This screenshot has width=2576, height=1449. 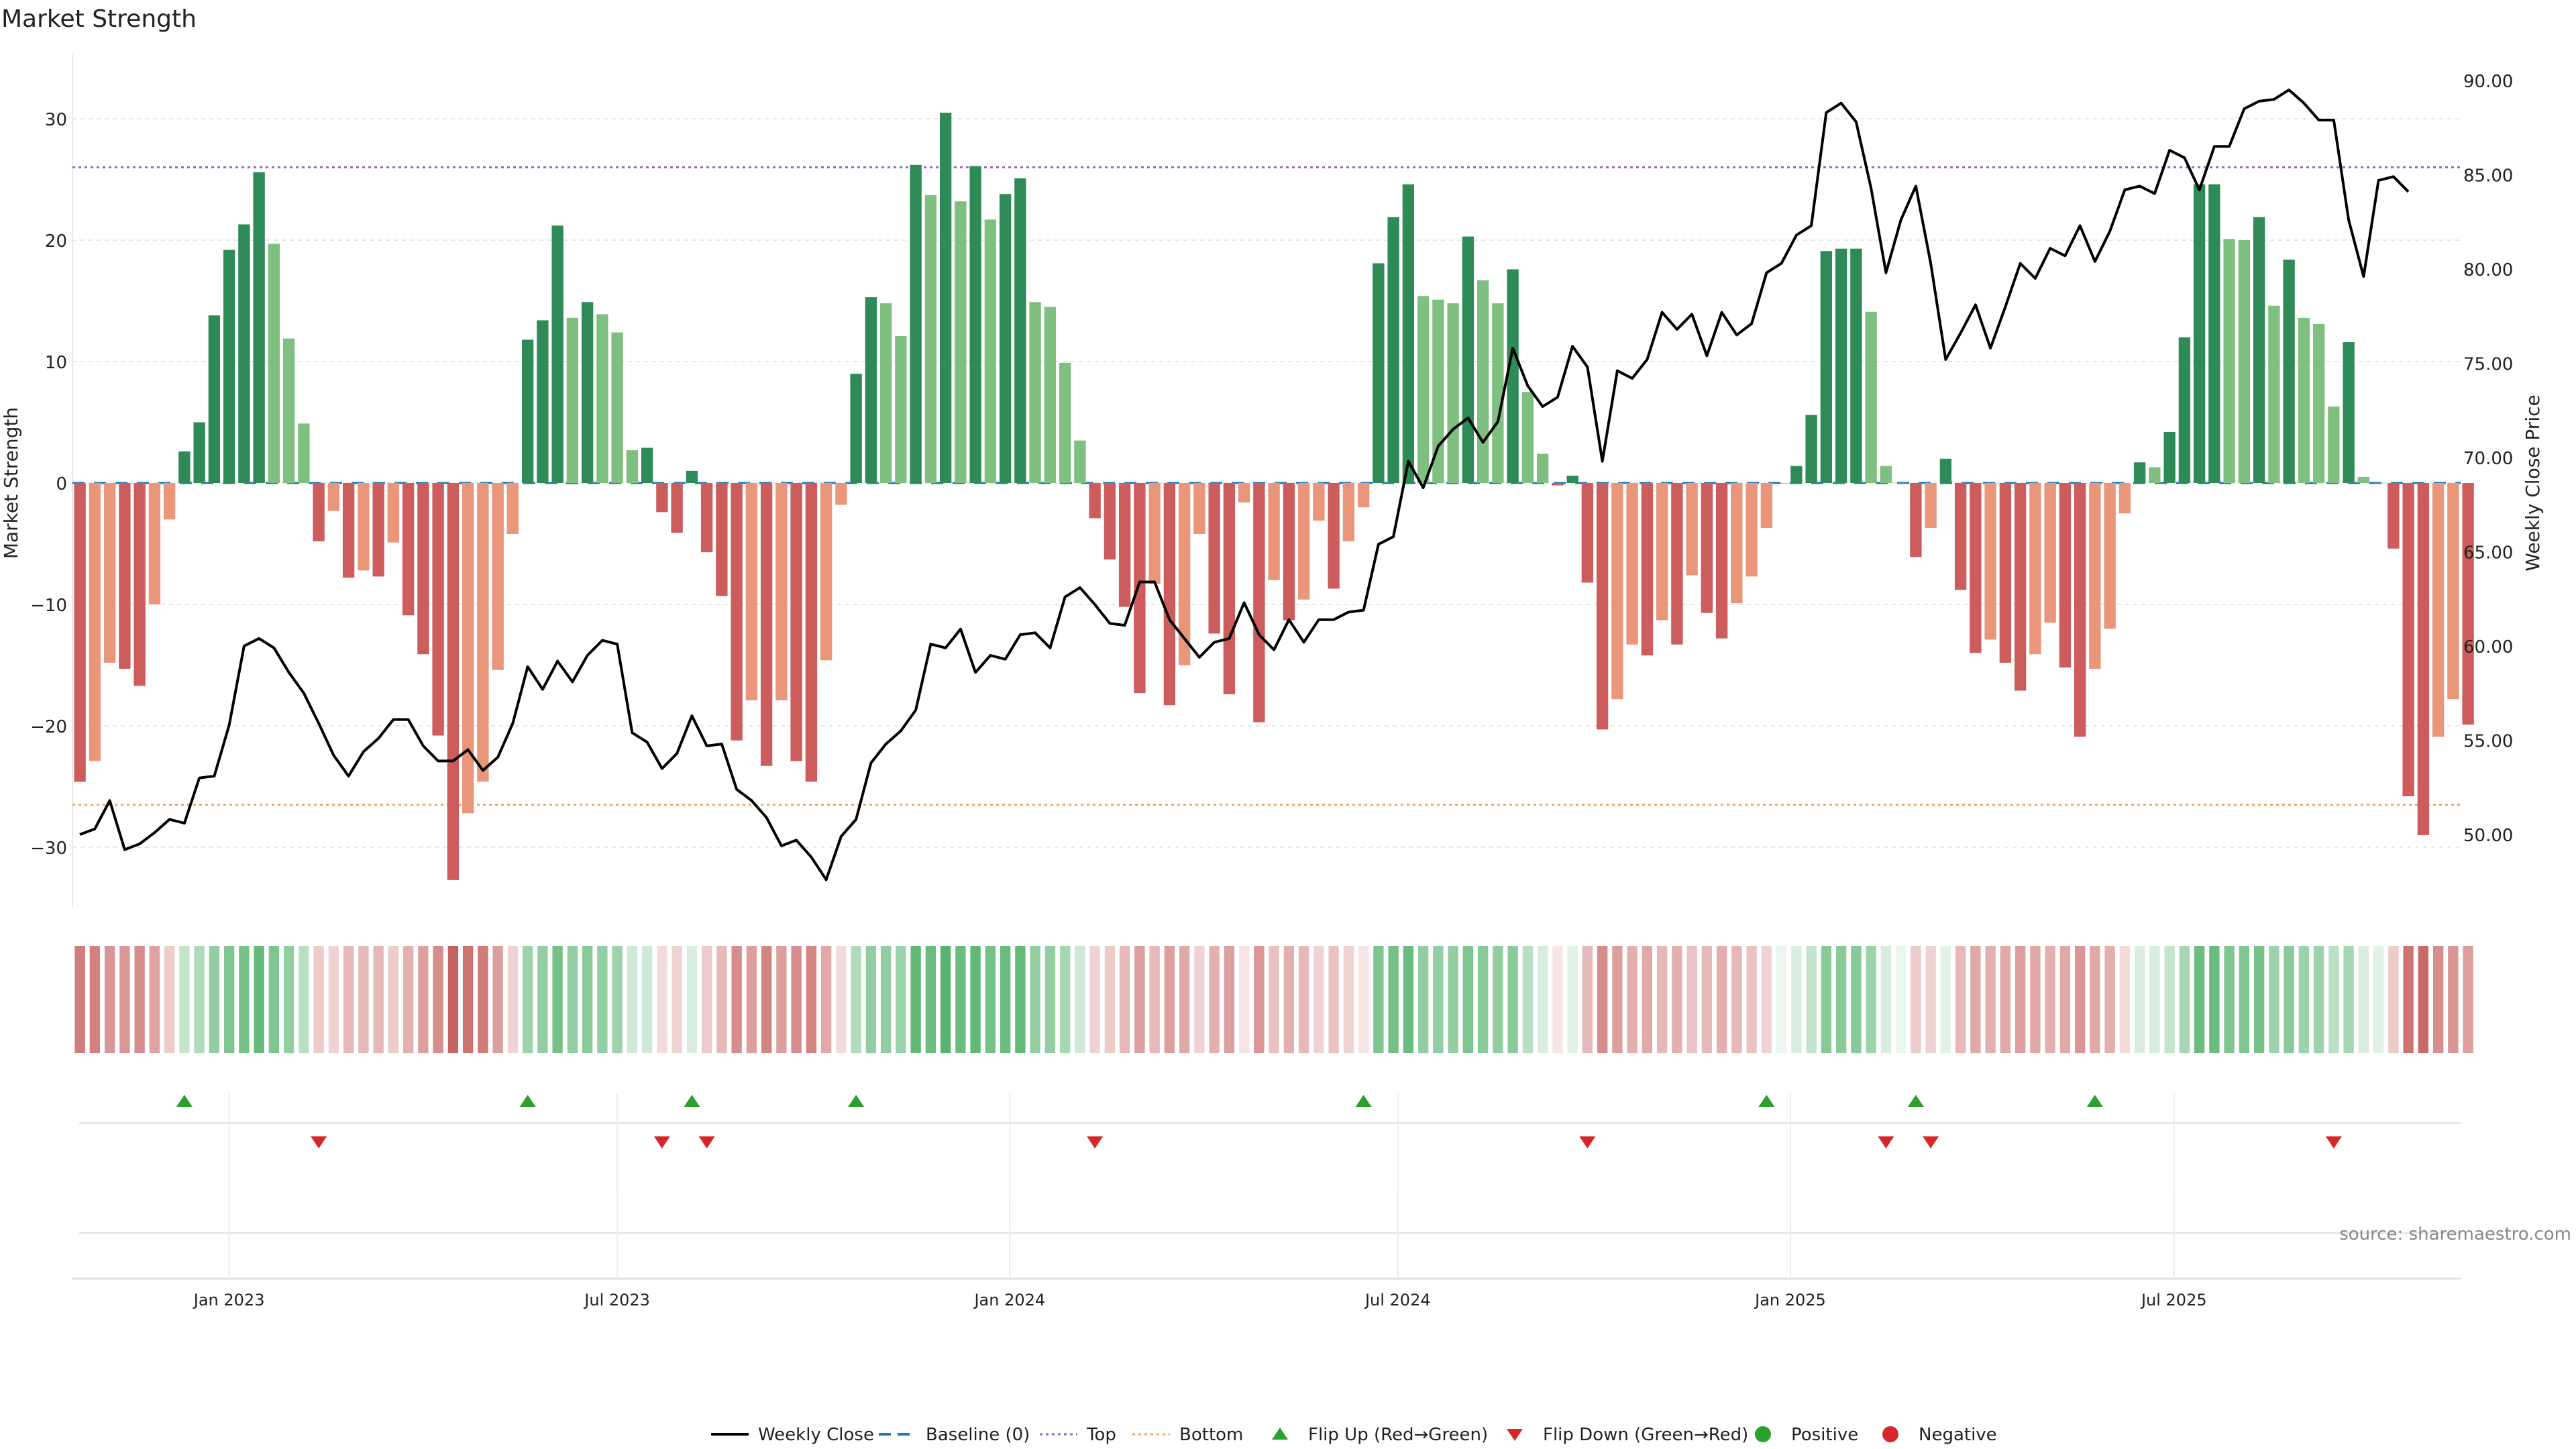 I want to click on source-label: source: sharemaestro.com, so click(x=2455, y=1234).